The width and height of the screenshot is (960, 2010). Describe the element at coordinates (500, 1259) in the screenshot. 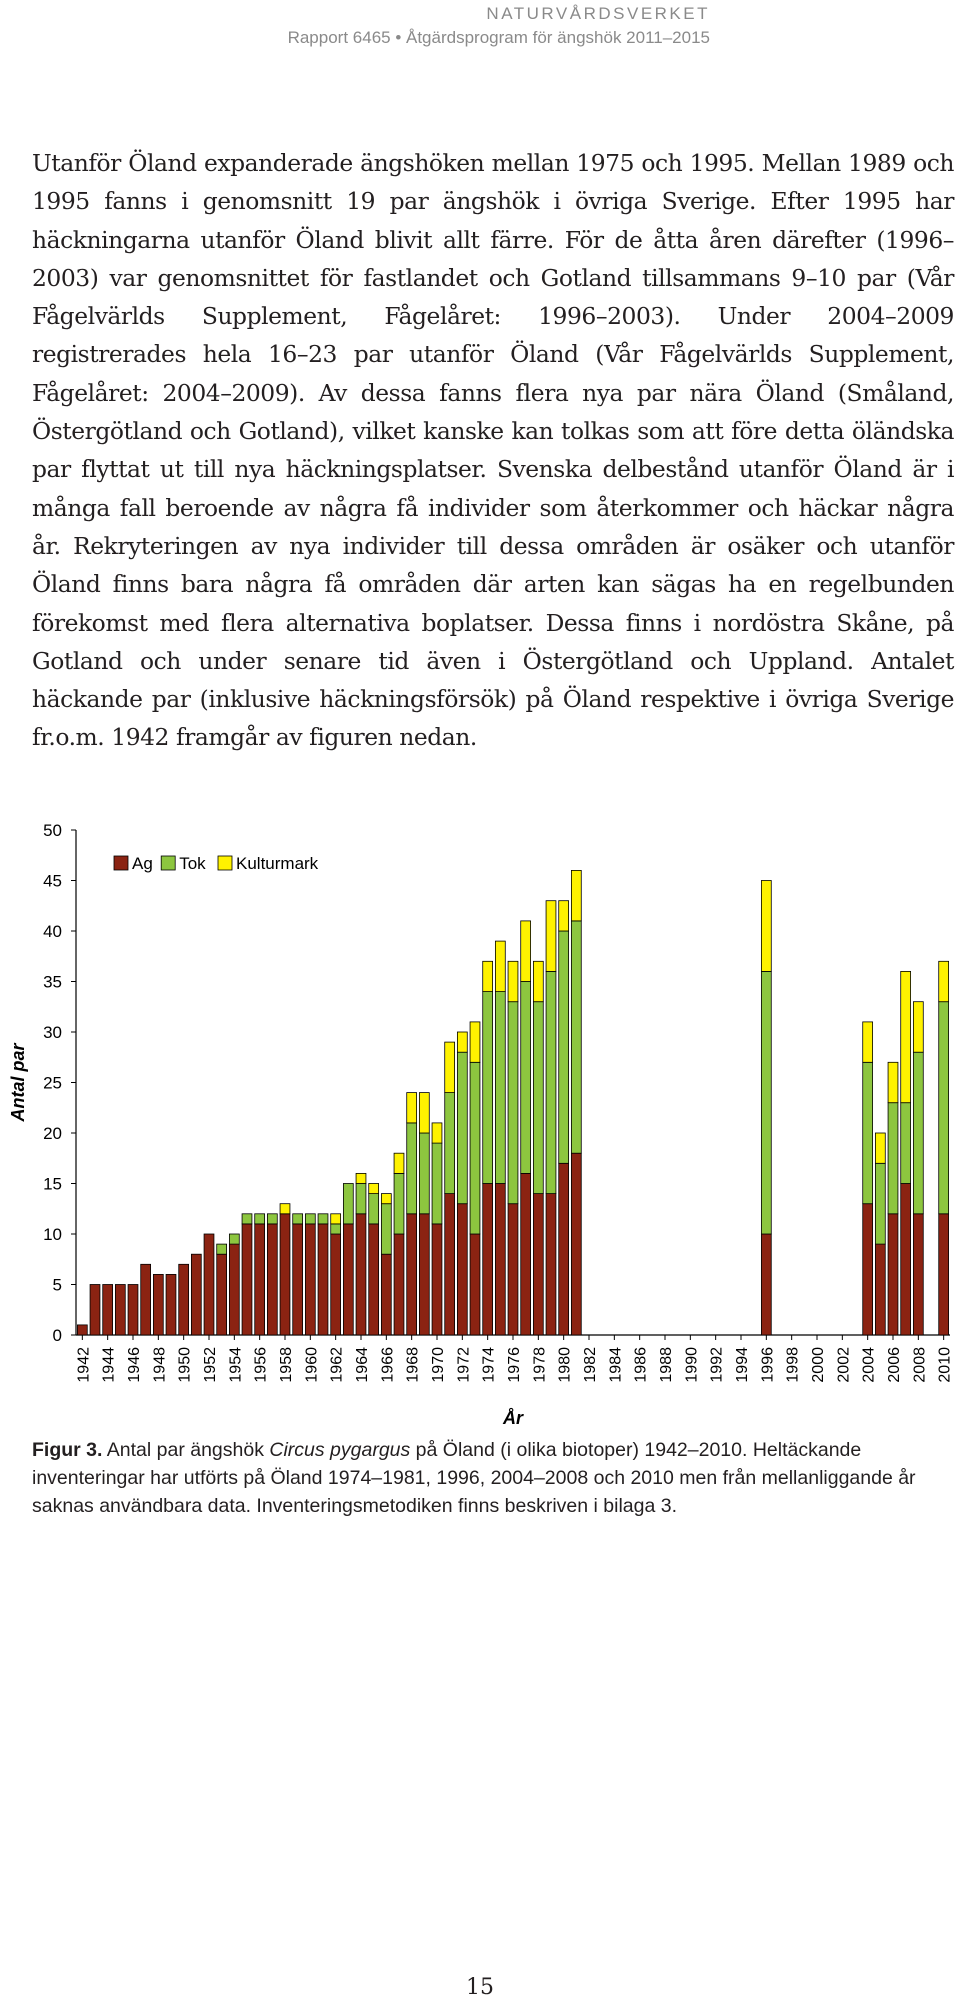

I see `bar-ag-1975` at that location.